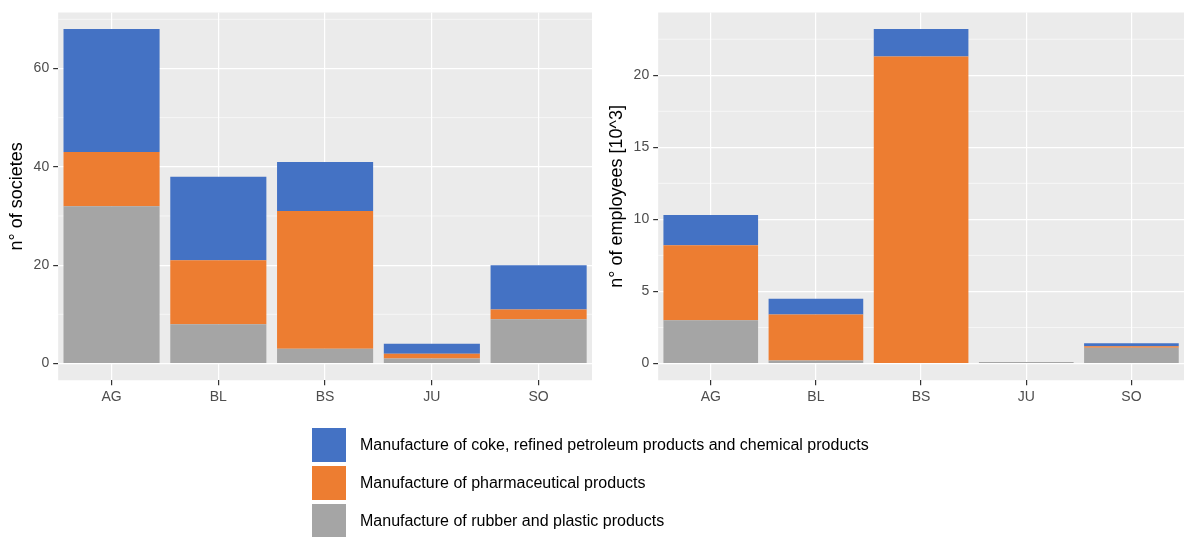  What do you see at coordinates (645, 290) in the screenshot?
I see `y-tick-label: 5` at bounding box center [645, 290].